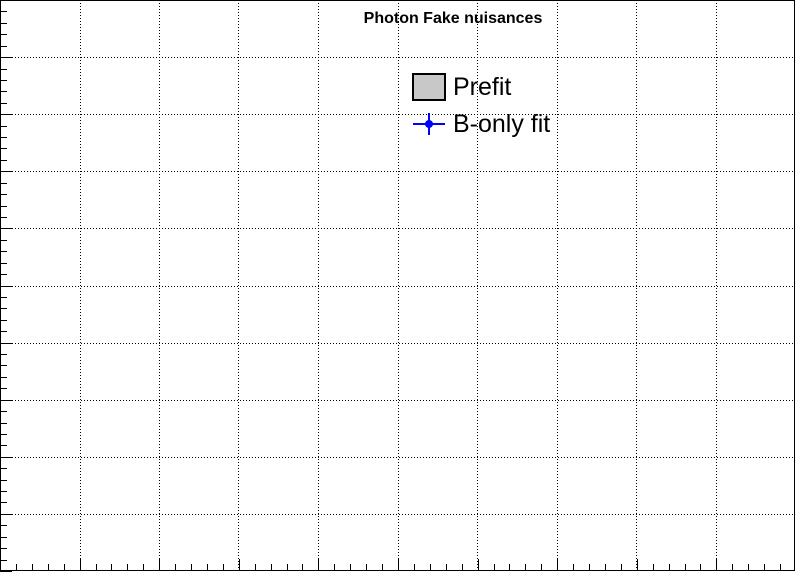  Describe the element at coordinates (501, 124) in the screenshot. I see `legend-label-bonly: B-only fit` at that location.